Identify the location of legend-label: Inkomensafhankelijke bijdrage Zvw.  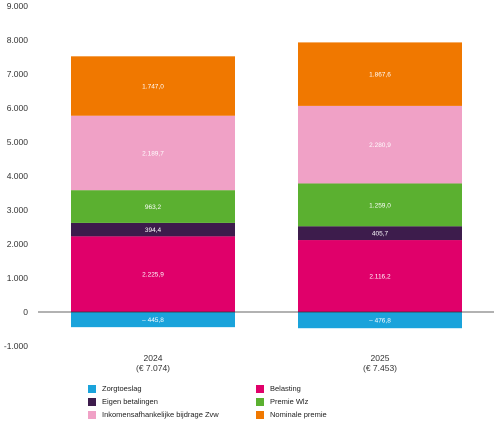
(160, 414).